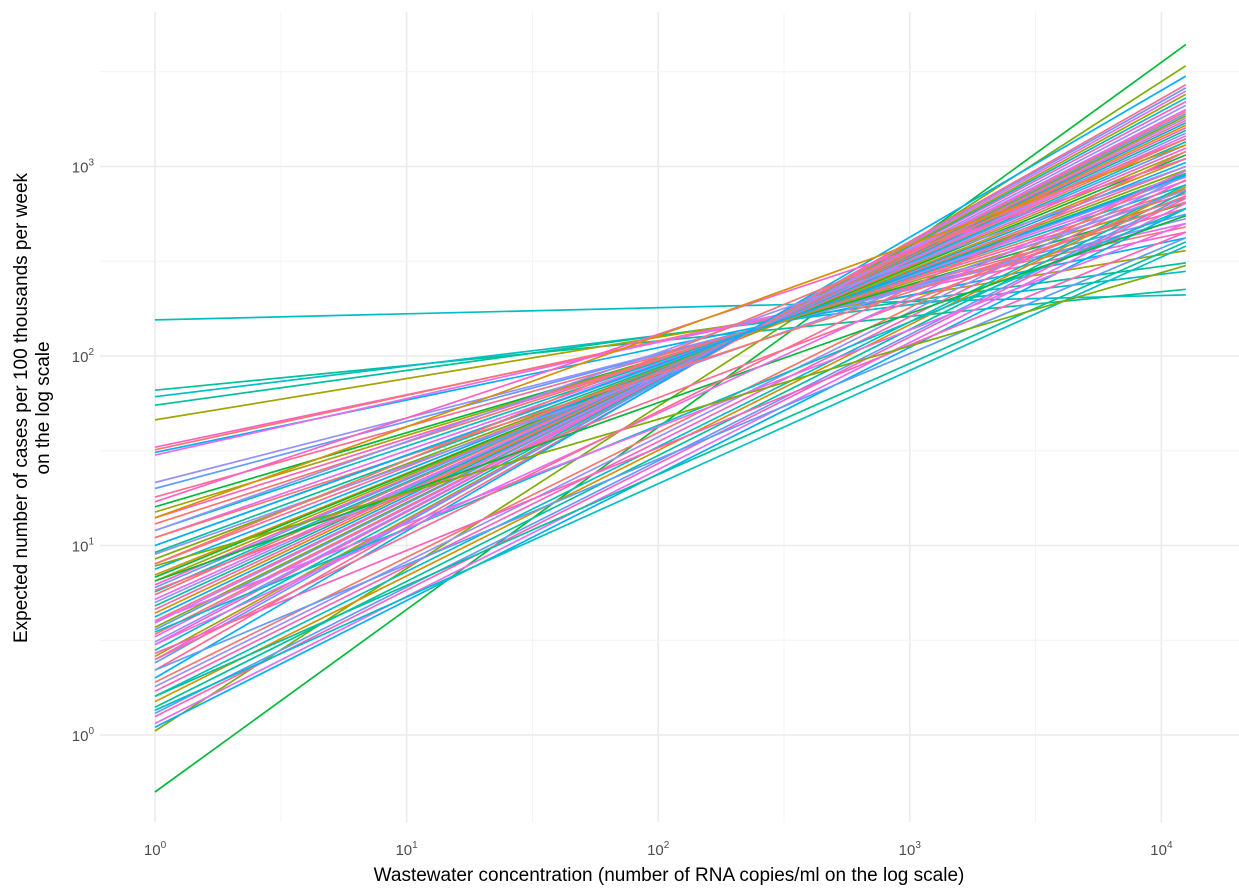 This screenshot has width=1239, height=893. What do you see at coordinates (83, 735) in the screenshot?
I see `y-tick-label: 10⁰` at bounding box center [83, 735].